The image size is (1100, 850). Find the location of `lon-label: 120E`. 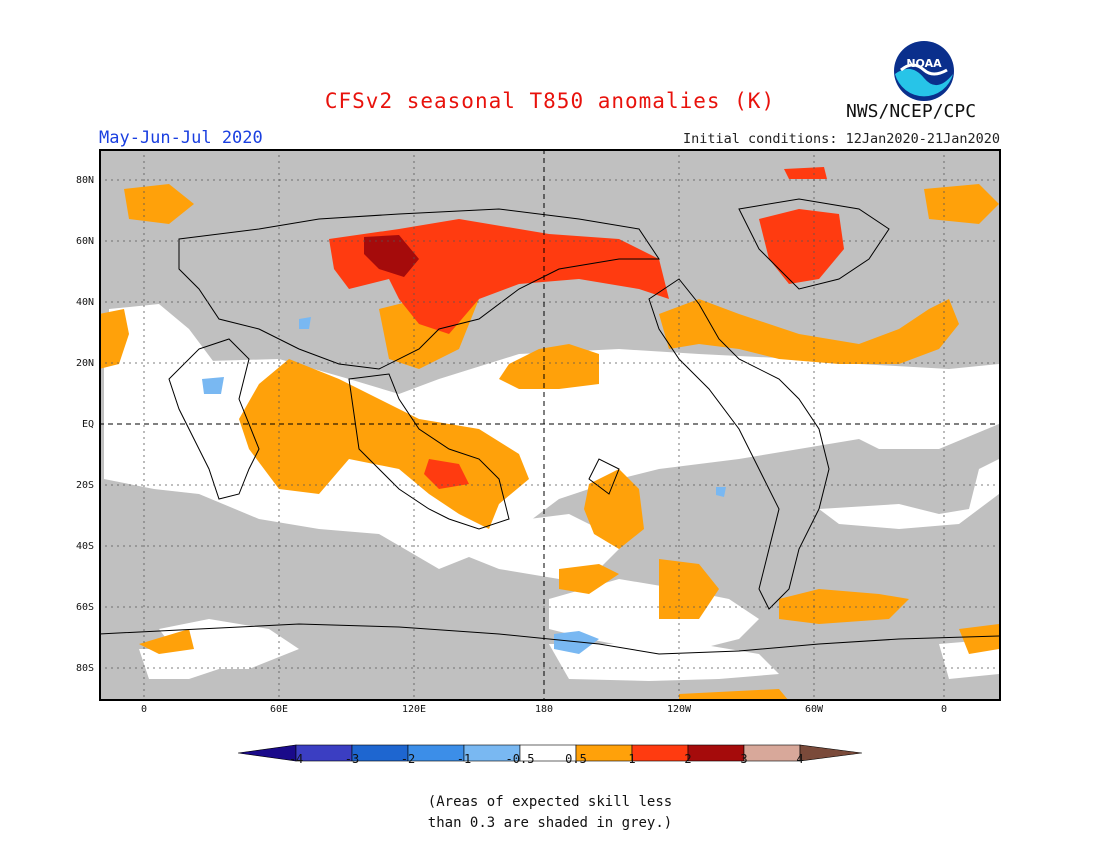

lon-label: 120E is located at coordinates (414, 709).